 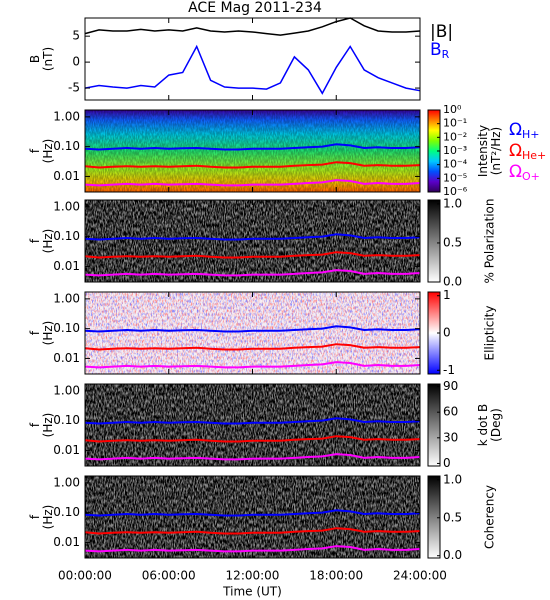 I want to click on legend-entry: BR, so click(x=440, y=50).